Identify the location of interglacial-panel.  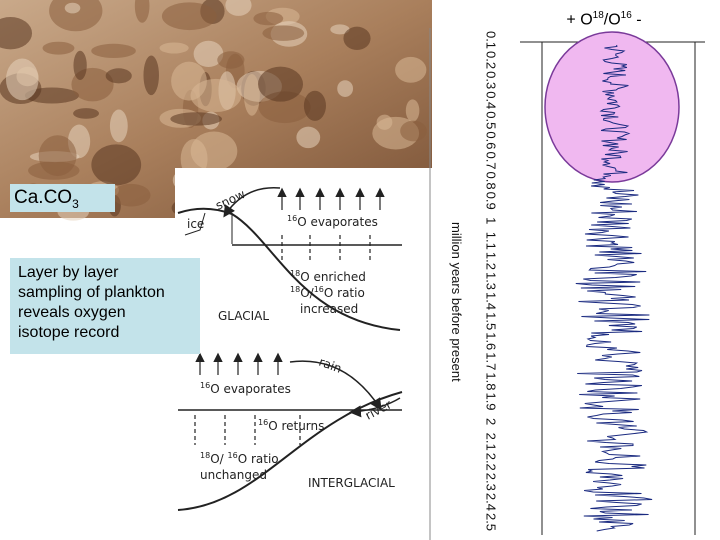
(290, 431).